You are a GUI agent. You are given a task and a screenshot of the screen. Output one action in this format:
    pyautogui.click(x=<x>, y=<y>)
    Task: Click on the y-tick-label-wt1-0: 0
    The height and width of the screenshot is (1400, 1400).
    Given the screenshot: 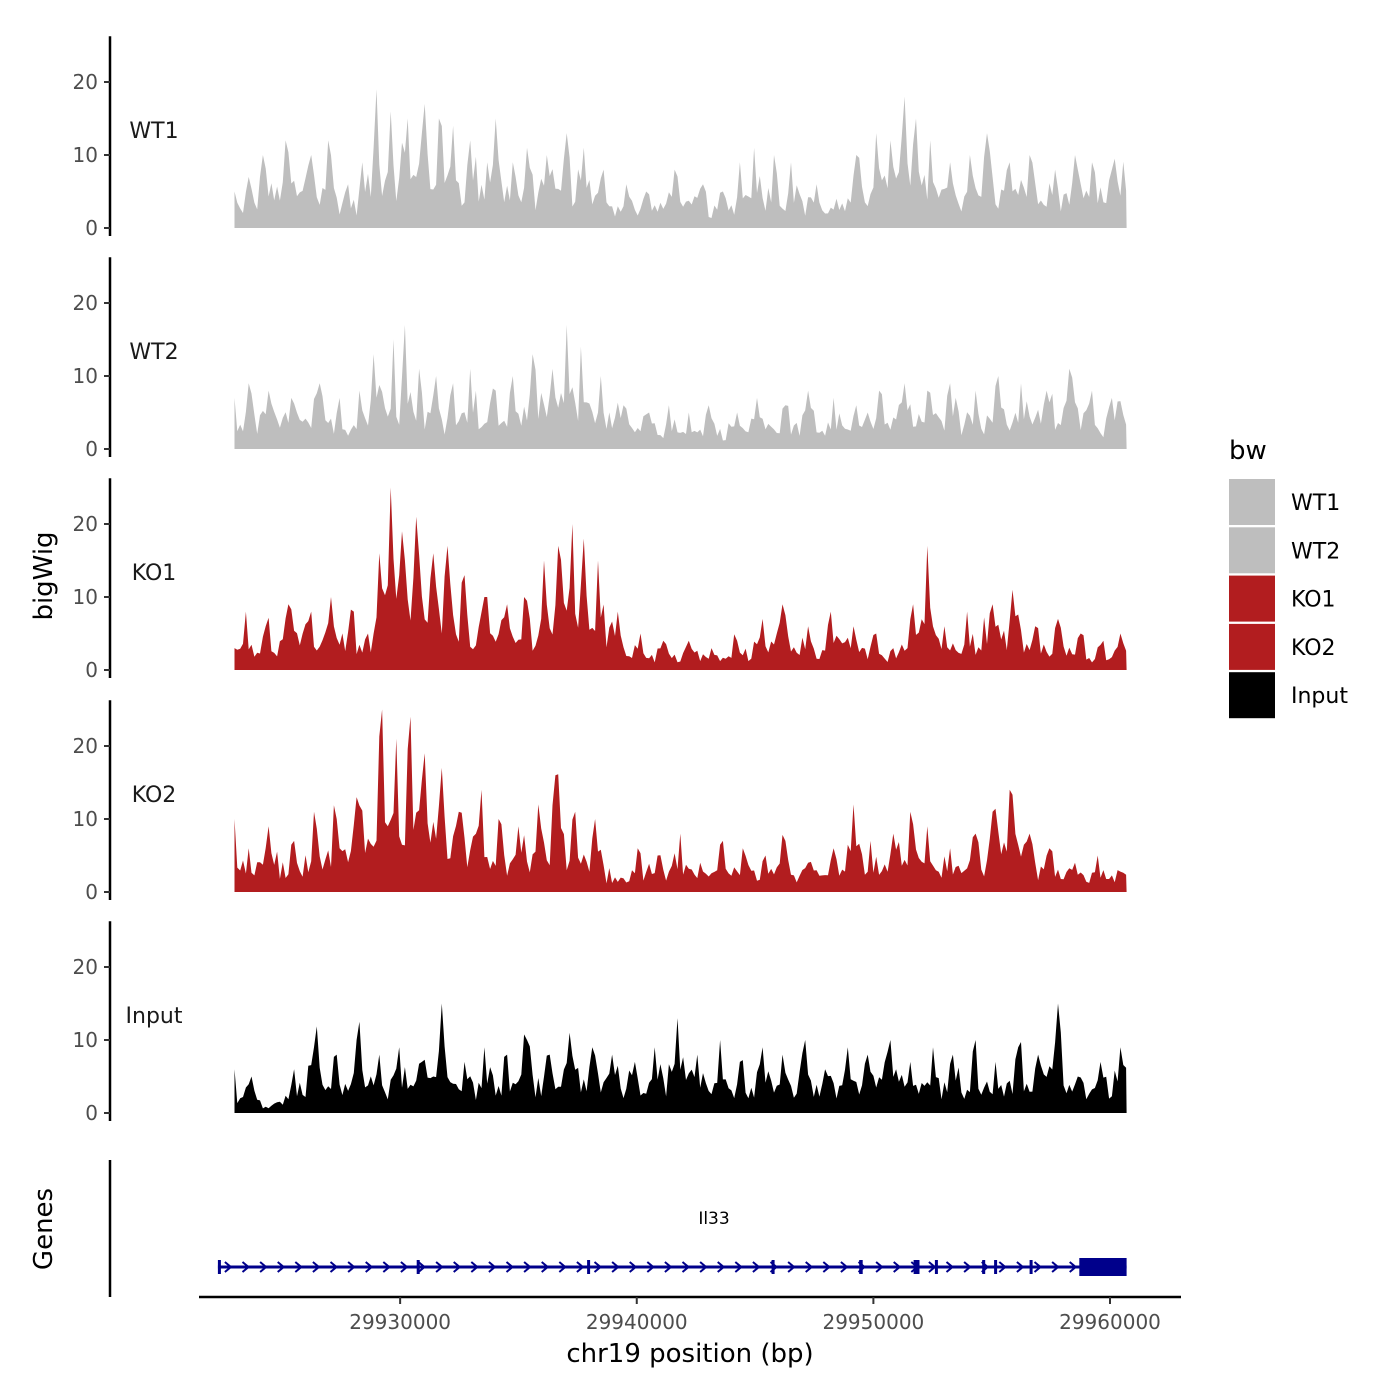 What is the action you would take?
    pyautogui.click(x=91, y=228)
    